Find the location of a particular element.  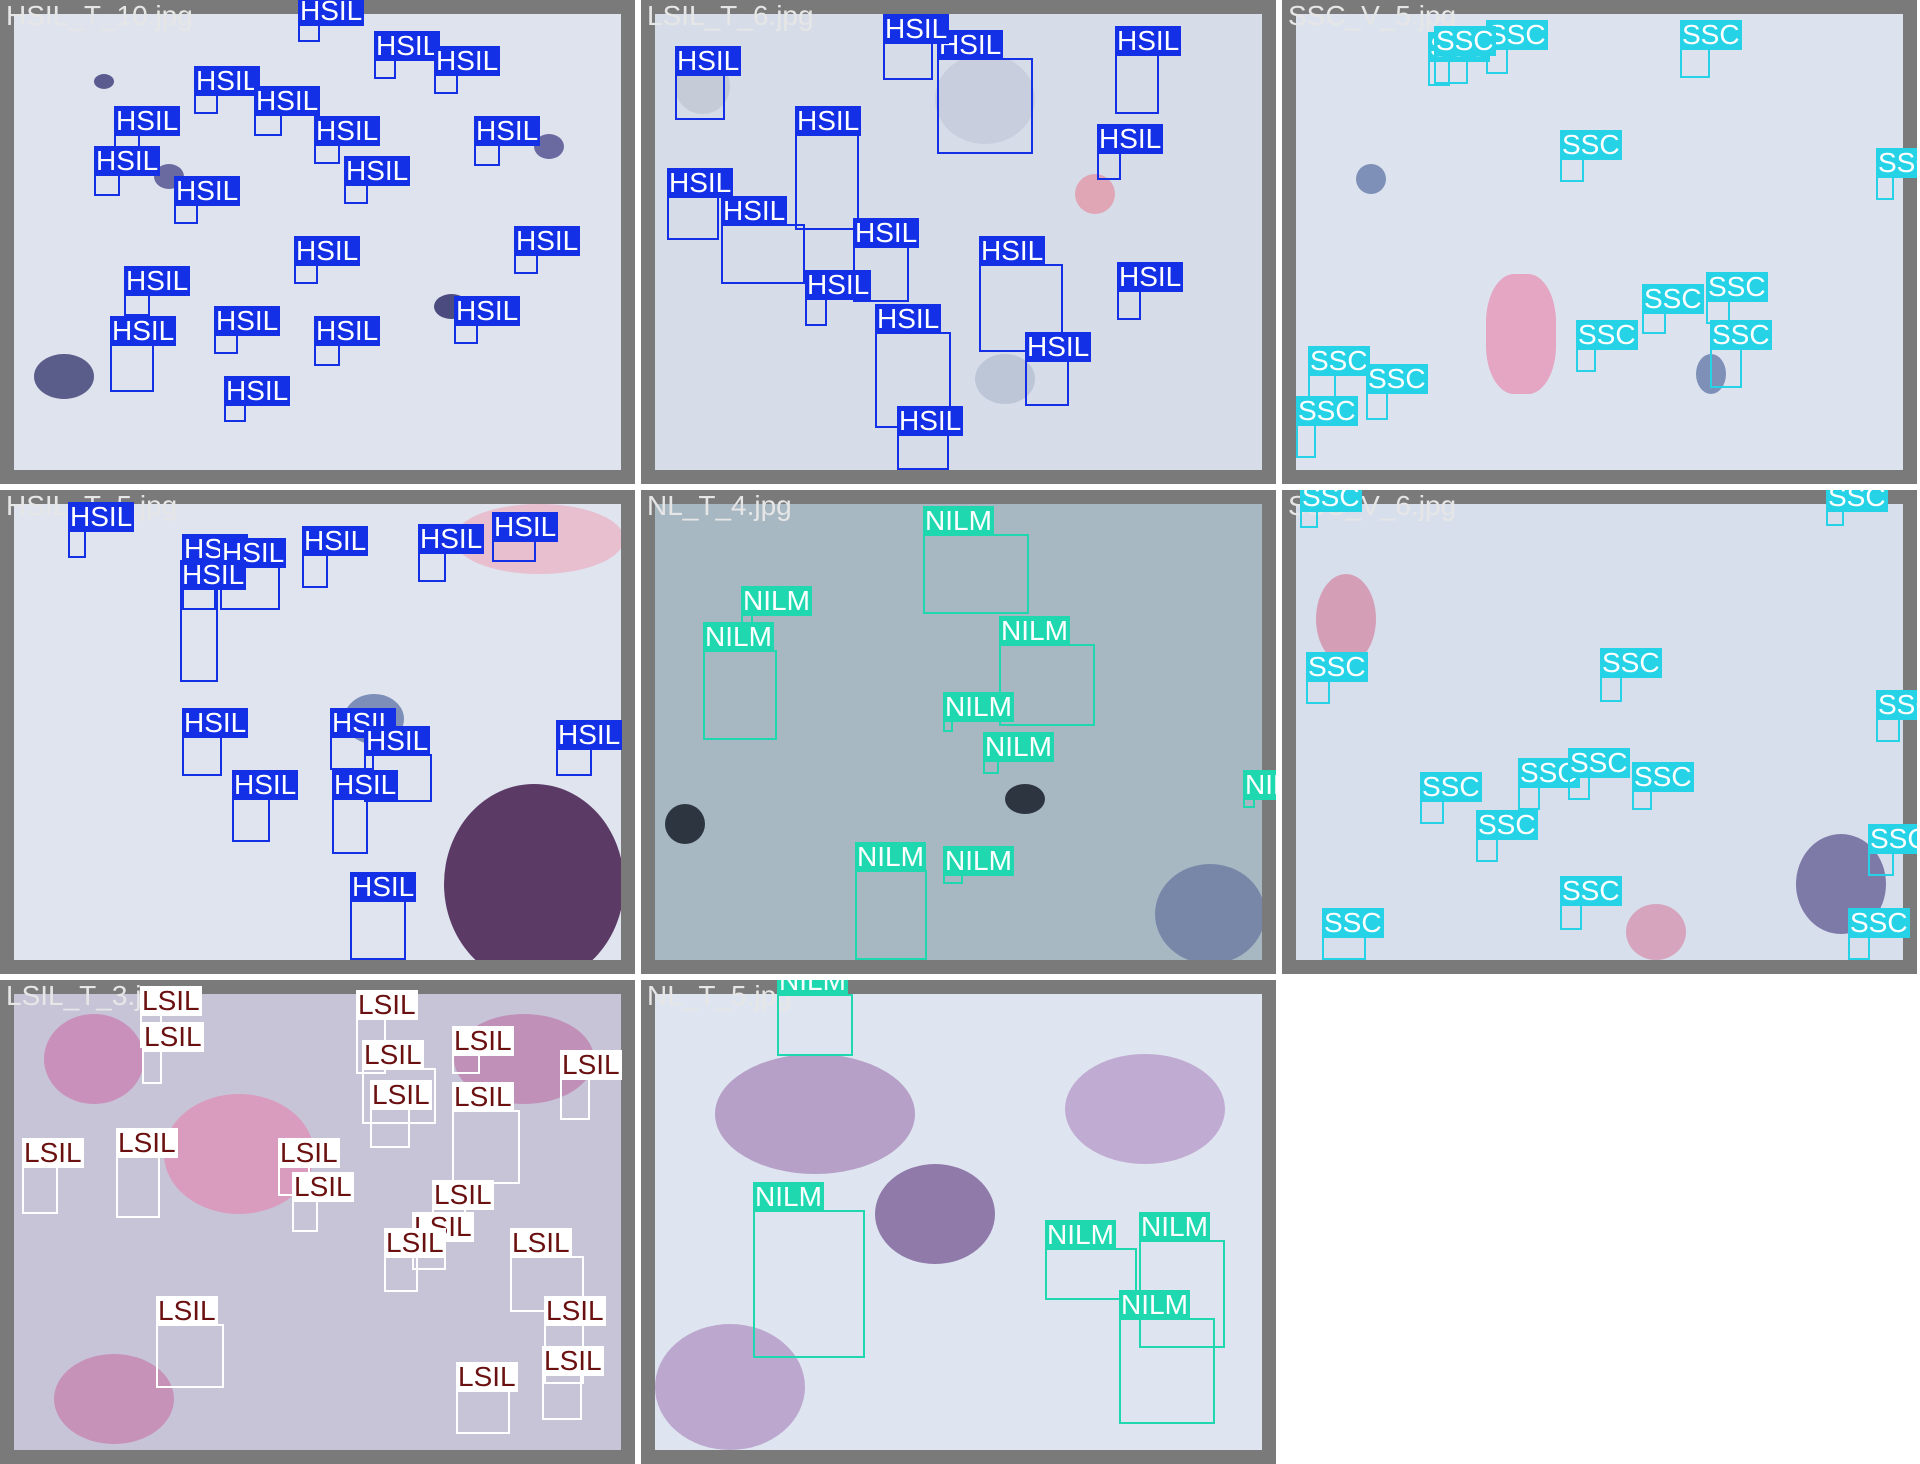

image-filename: HSIL_T_10.jpg is located at coordinates (99, 15).